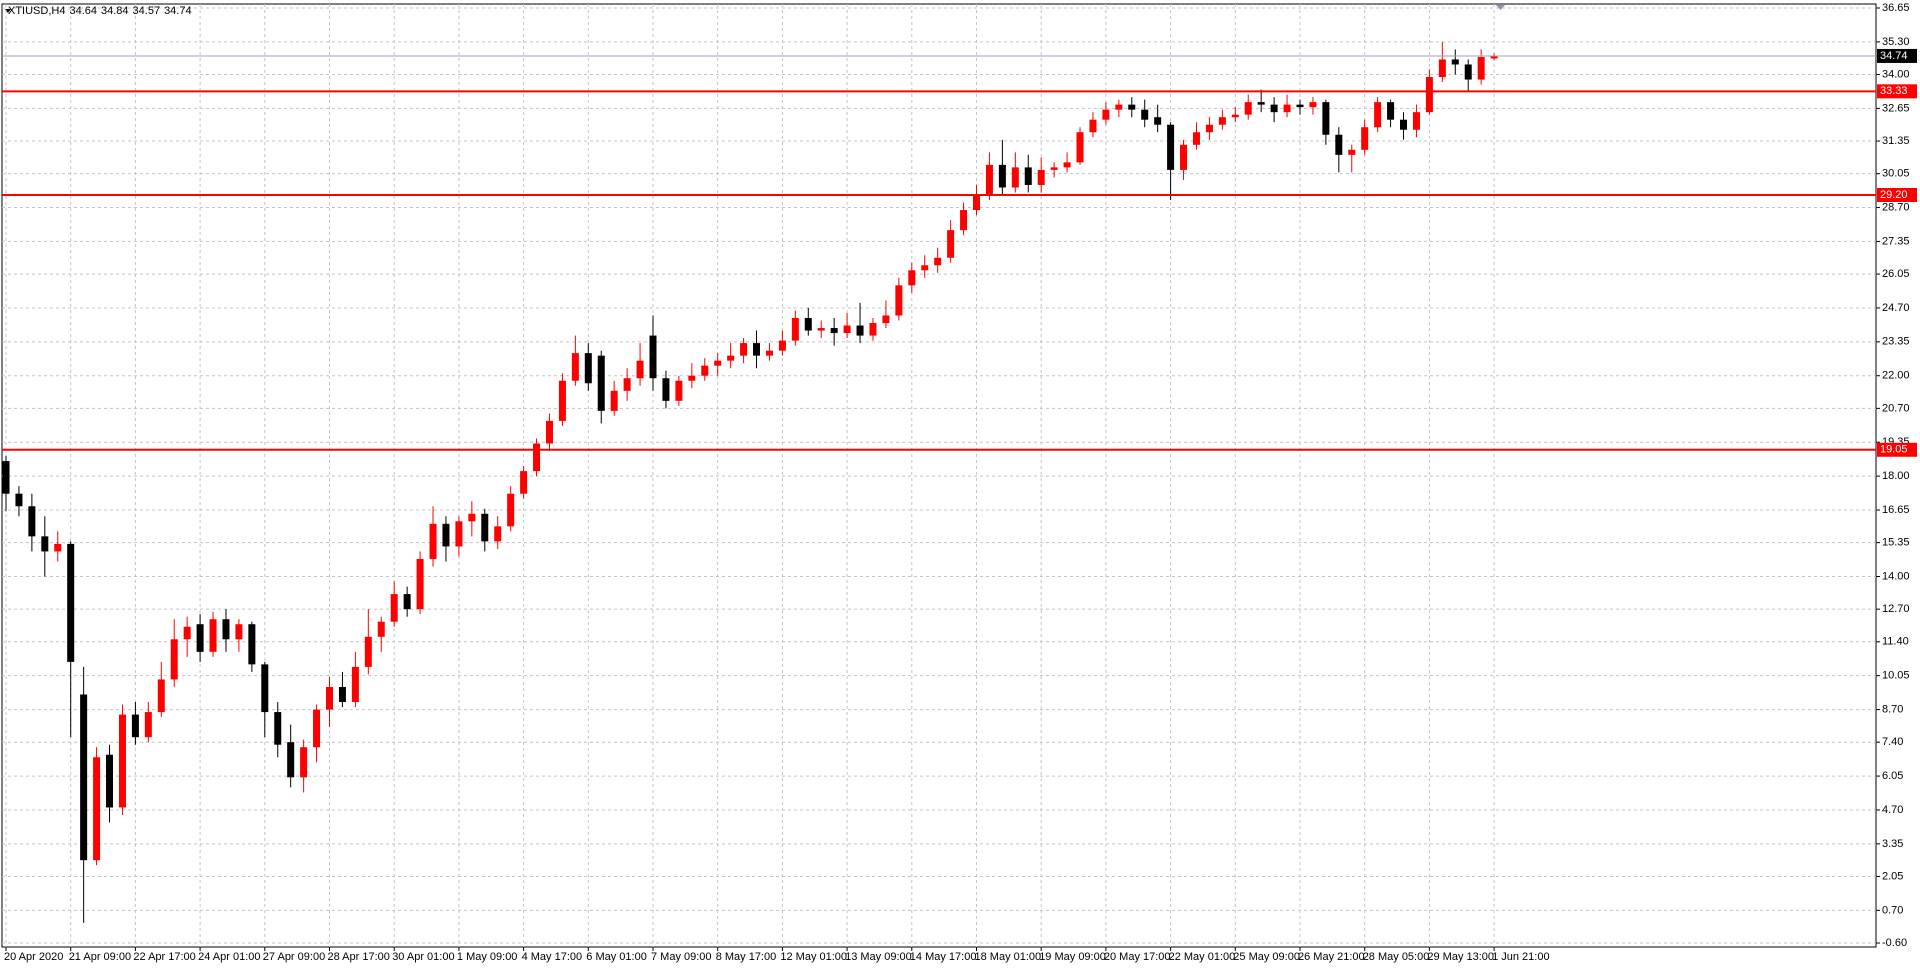  I want to click on y-tick-label: 10.05, so click(1896, 676).